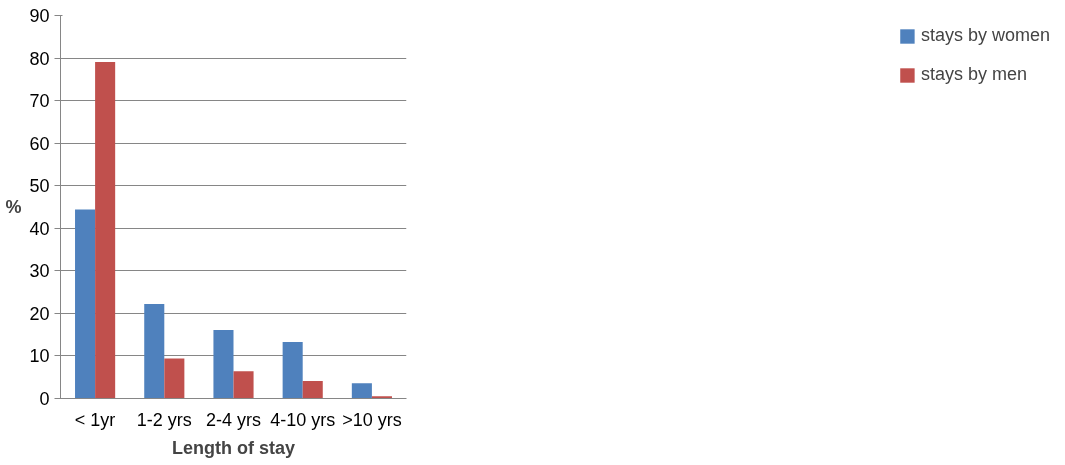 This screenshot has width=1065, height=465. What do you see at coordinates (372, 419) in the screenshot?
I see `x-tick-label: >10 yrs` at bounding box center [372, 419].